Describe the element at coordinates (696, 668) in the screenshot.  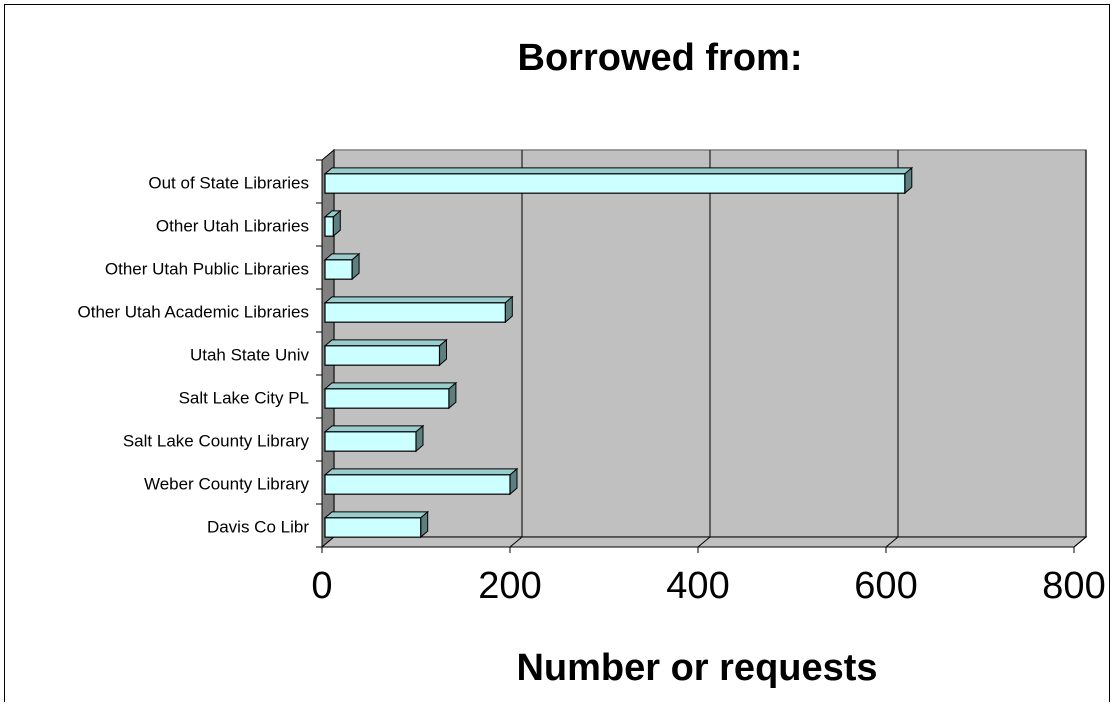
I see `x-axis-title: Number or requests` at that location.